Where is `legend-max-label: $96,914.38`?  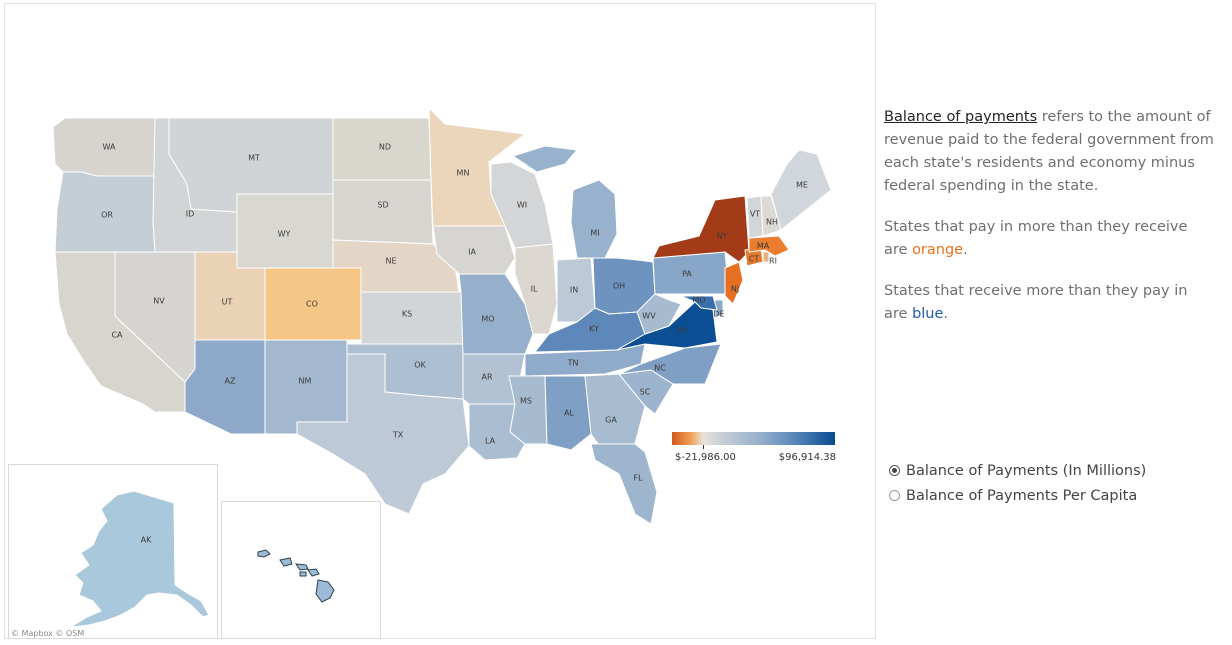 legend-max-label: $96,914.38 is located at coordinates (807, 457).